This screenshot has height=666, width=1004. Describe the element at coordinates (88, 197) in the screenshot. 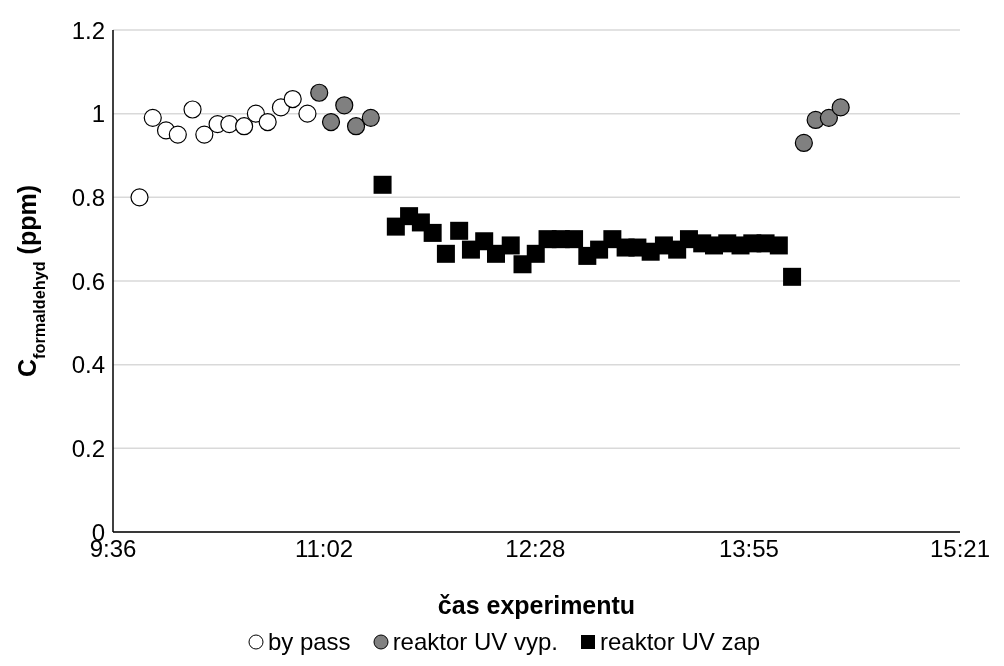

I see `y-tick-label: 0.8` at that location.